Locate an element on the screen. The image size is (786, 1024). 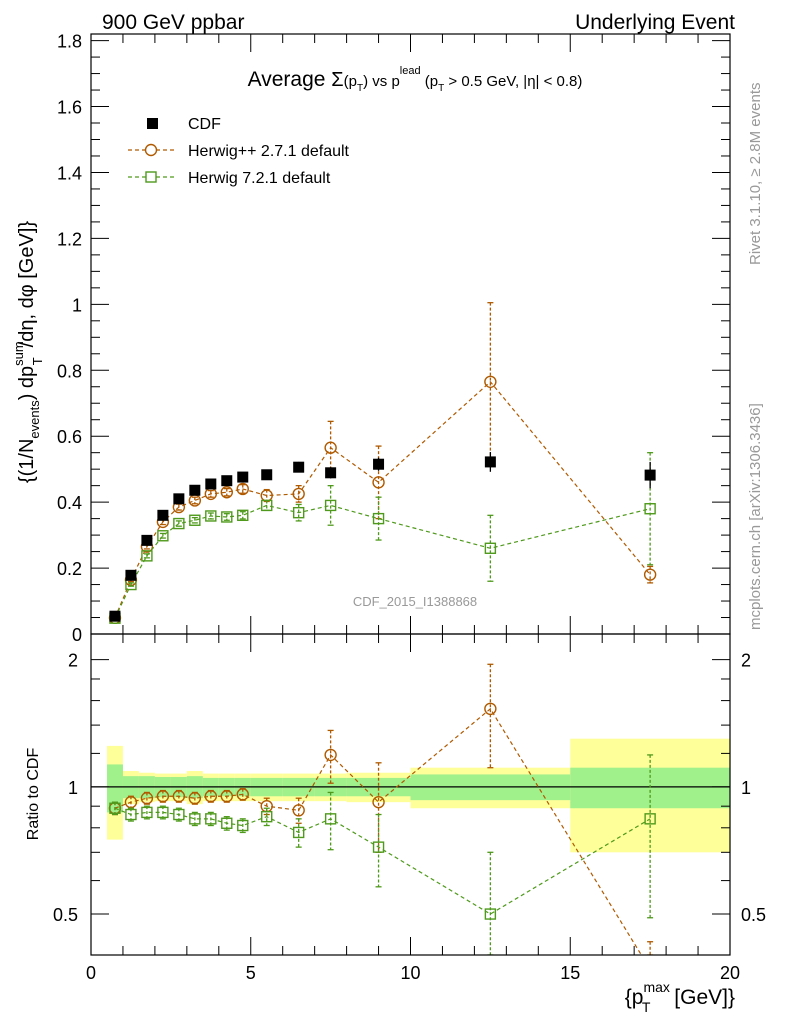
main-ytick-label: 1.8 is located at coordinates (69, 42).